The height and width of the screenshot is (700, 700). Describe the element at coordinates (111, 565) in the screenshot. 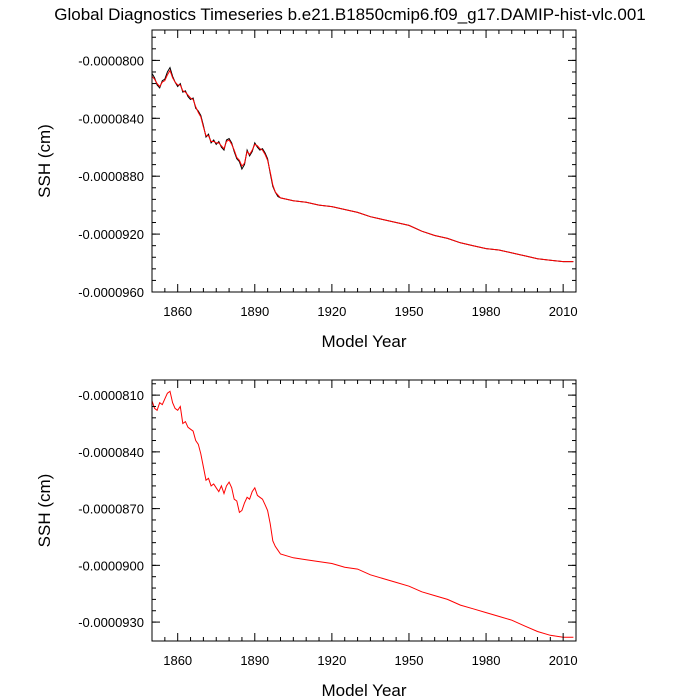

I see `y-tick-label: -0.0000900` at that location.